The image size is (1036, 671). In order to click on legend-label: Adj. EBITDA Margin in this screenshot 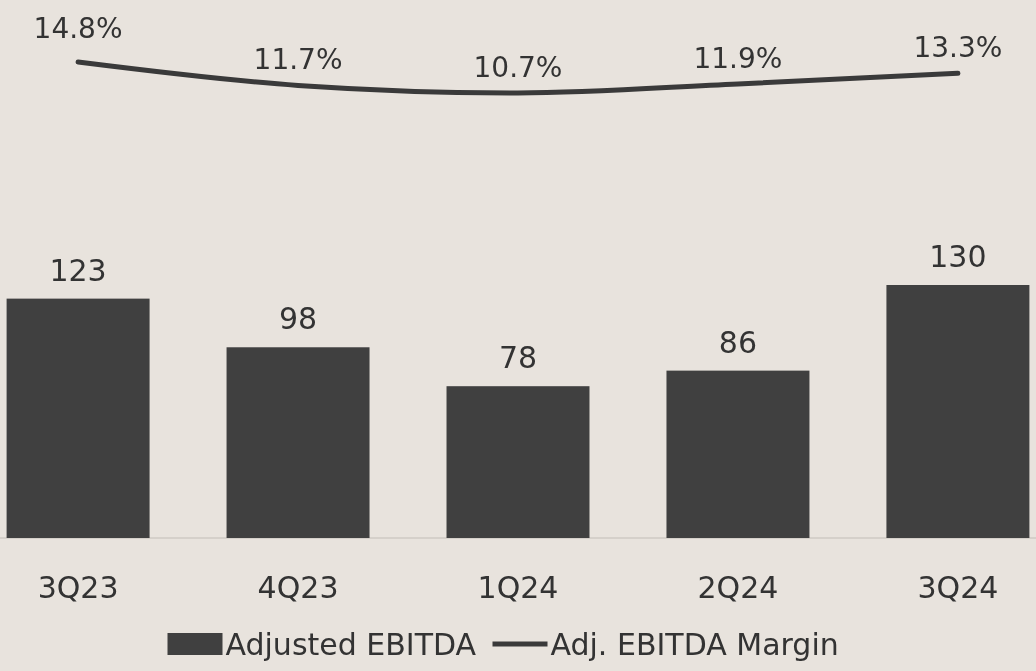, I will do `click(694, 644)`.